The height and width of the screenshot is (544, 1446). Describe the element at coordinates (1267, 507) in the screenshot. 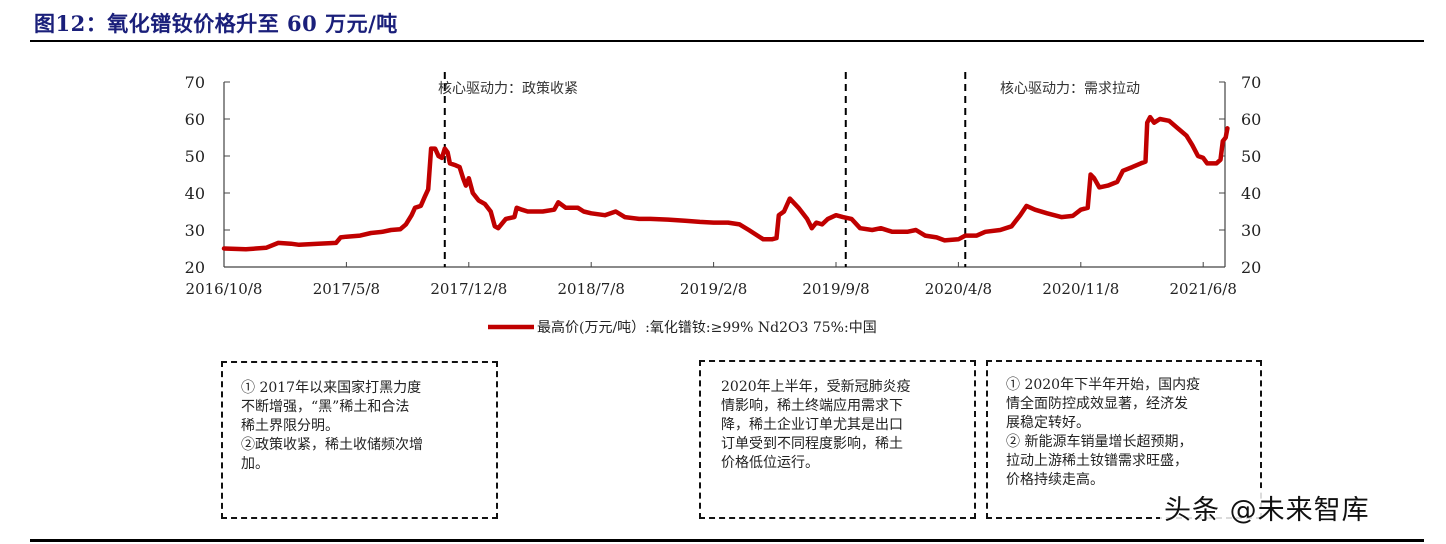

I see `watermark: 头条 @未来智库` at that location.